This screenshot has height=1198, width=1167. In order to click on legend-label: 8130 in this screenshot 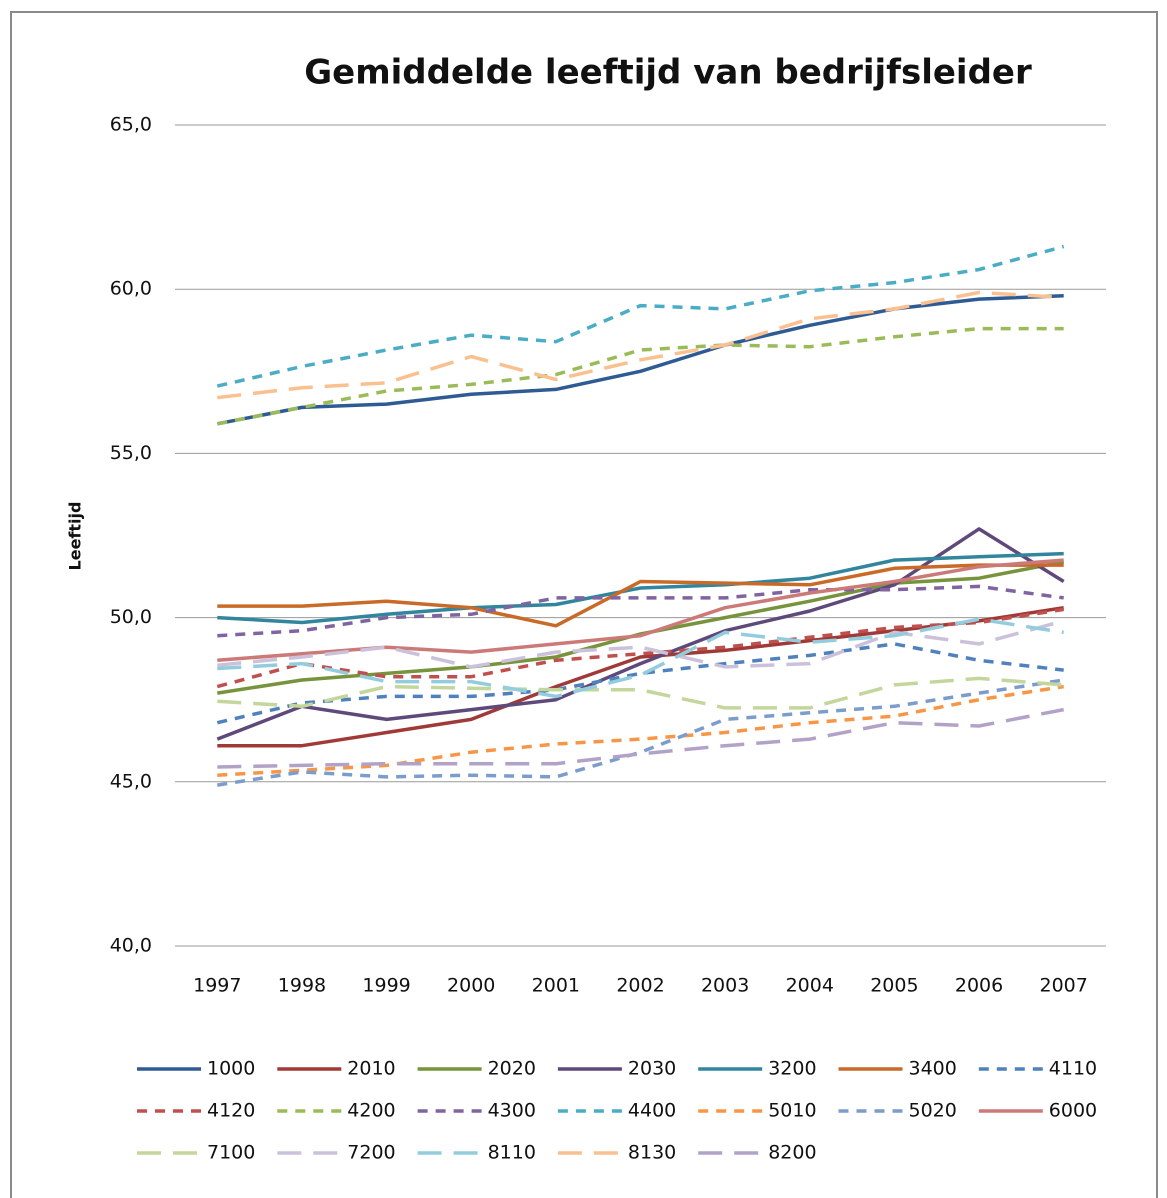, I will do `click(652, 1153)`.